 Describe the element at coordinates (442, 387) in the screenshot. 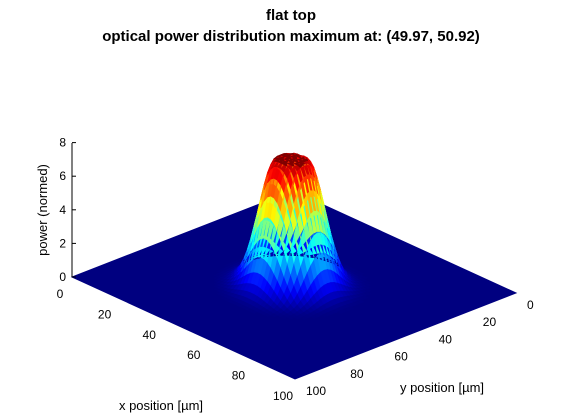

I see `y-axis-label: y position [µm]` at that location.